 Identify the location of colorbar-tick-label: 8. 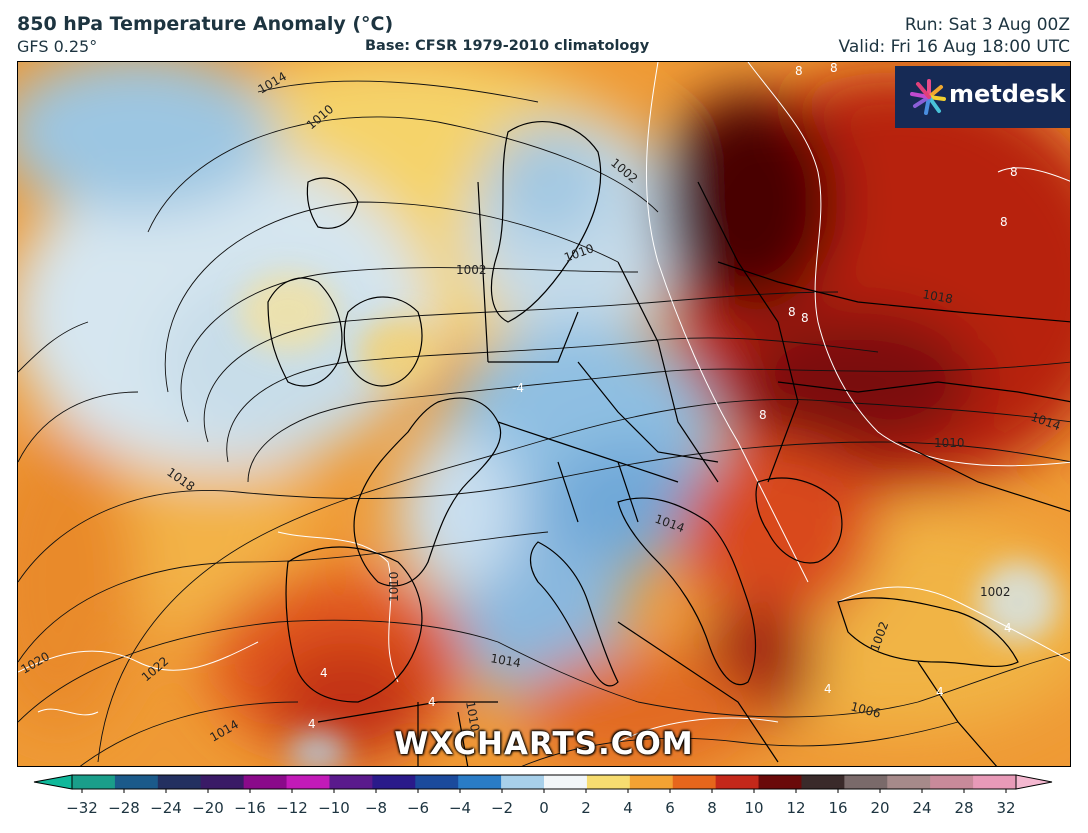
(712, 808).